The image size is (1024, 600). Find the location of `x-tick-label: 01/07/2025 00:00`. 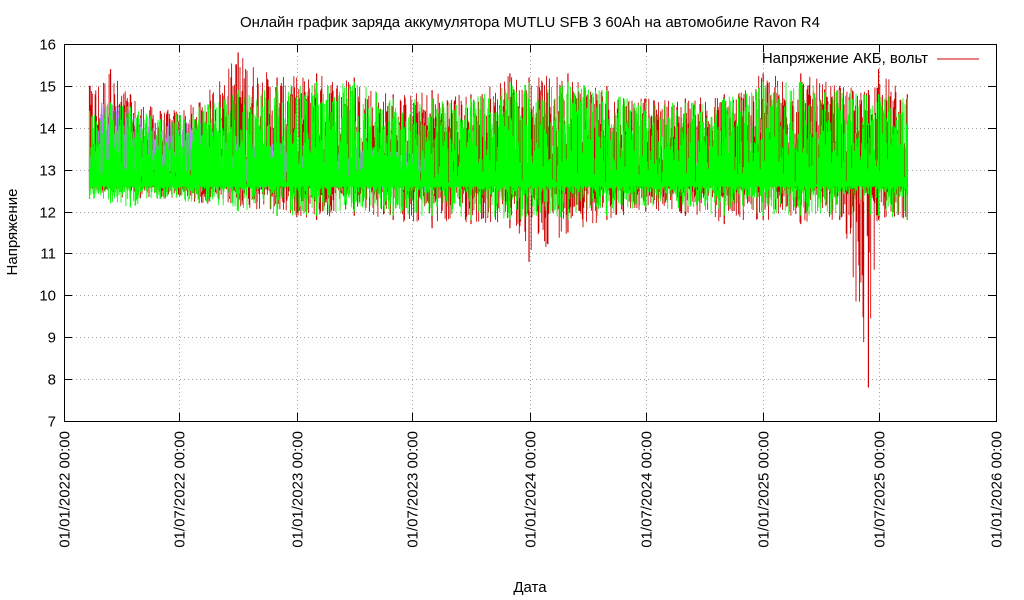

x-tick-label: 01/07/2025 00:00 is located at coordinates (880, 489).